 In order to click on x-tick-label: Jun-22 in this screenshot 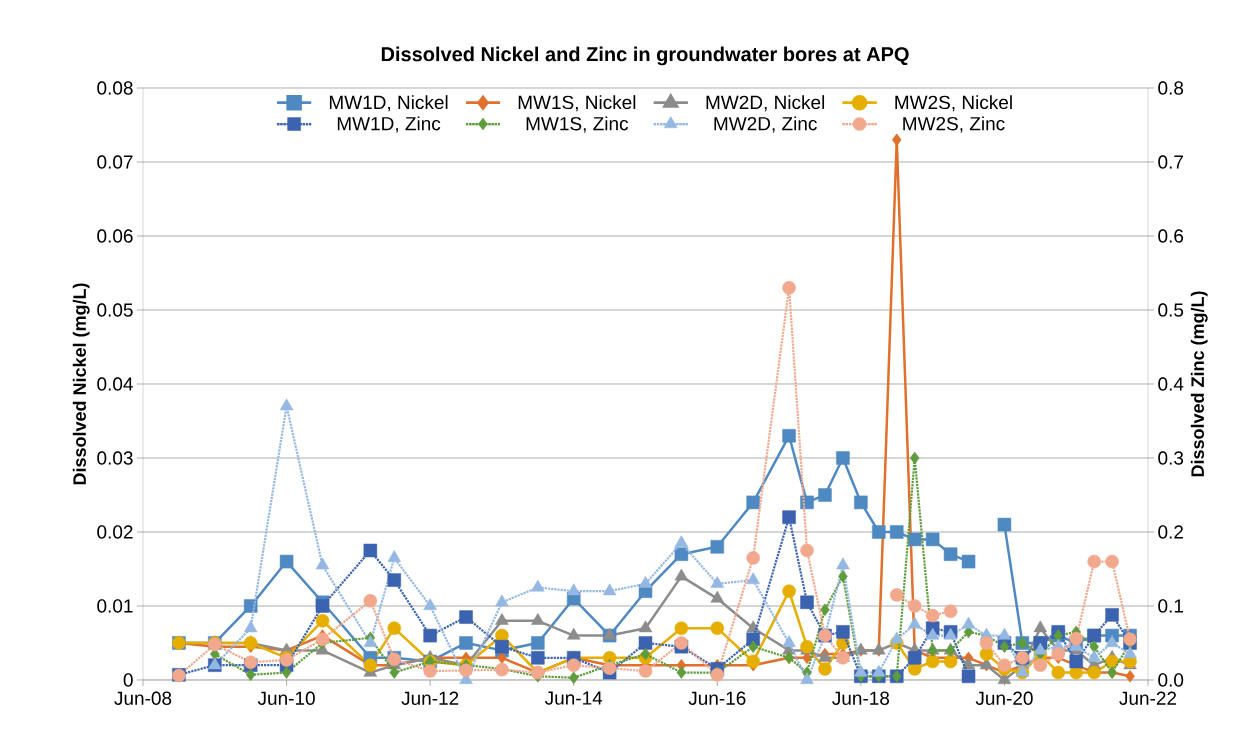, I will do `click(1148, 698)`.